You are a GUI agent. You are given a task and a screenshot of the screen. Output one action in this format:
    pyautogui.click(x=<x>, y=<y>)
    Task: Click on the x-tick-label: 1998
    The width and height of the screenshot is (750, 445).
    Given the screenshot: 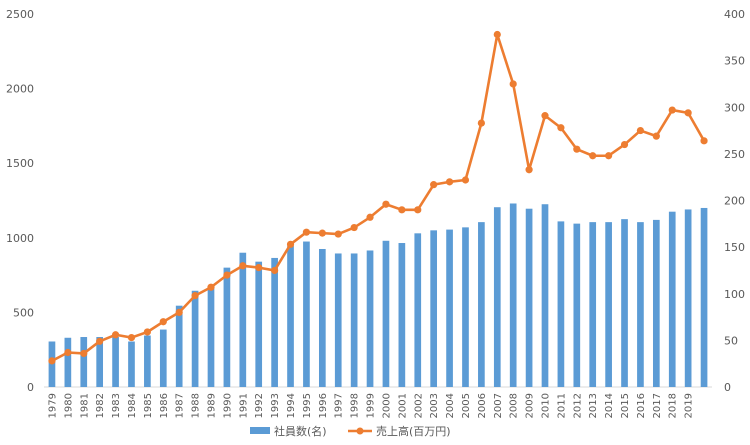 What is the action you would take?
    pyautogui.click(x=355, y=405)
    